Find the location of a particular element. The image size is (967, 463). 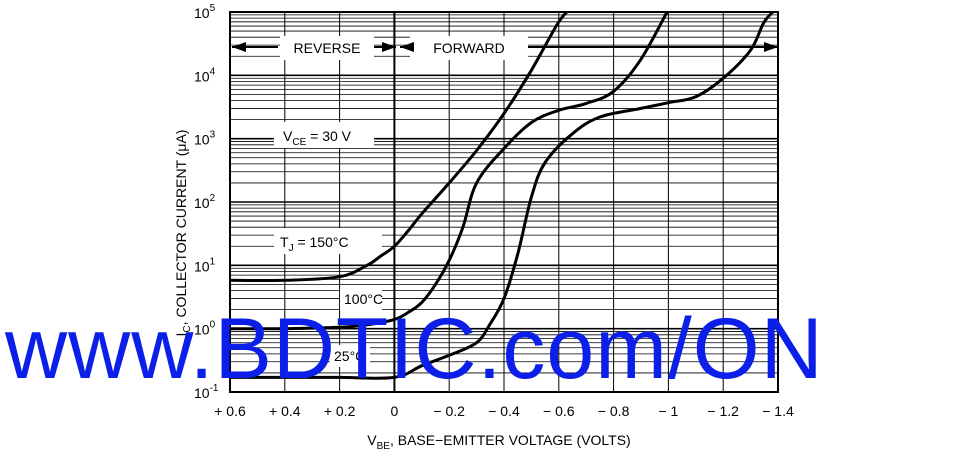

x-tick-label: + 0.4 is located at coordinates (285, 411).